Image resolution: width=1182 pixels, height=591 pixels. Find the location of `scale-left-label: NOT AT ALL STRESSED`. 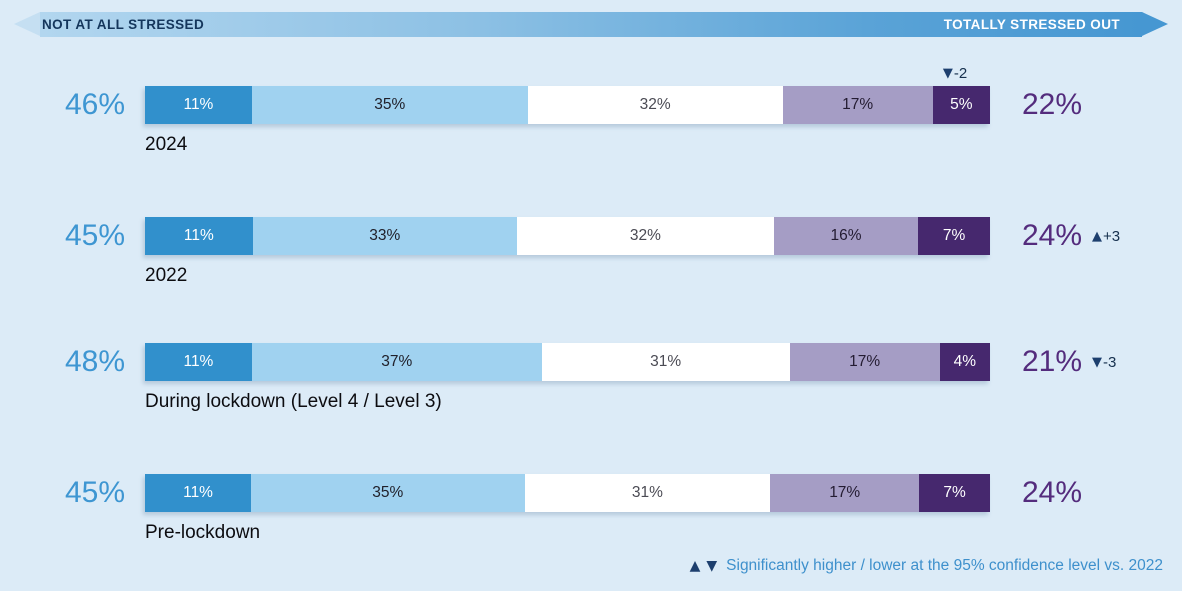

scale-left-label: NOT AT ALL STRESSED is located at coordinates (123, 24).